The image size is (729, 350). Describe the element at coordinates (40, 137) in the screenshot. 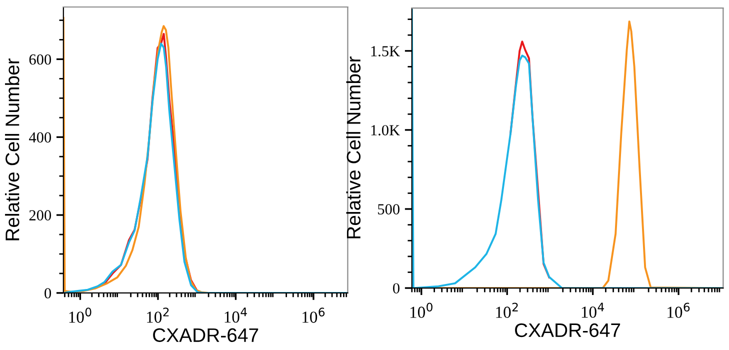

I see `y-tick-label: 400` at that location.